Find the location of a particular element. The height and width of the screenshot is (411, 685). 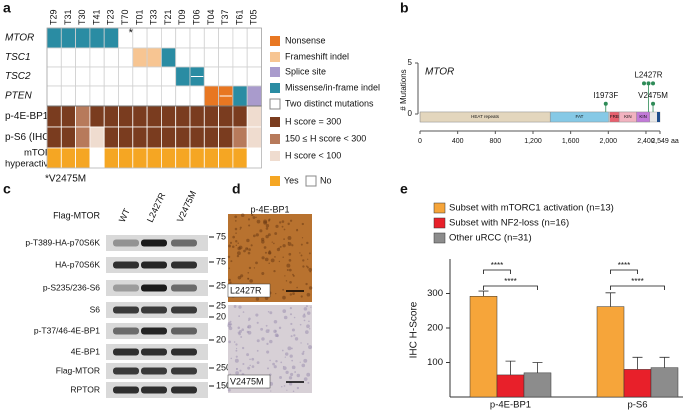

domain-label: KIN is located at coordinates (643, 116).